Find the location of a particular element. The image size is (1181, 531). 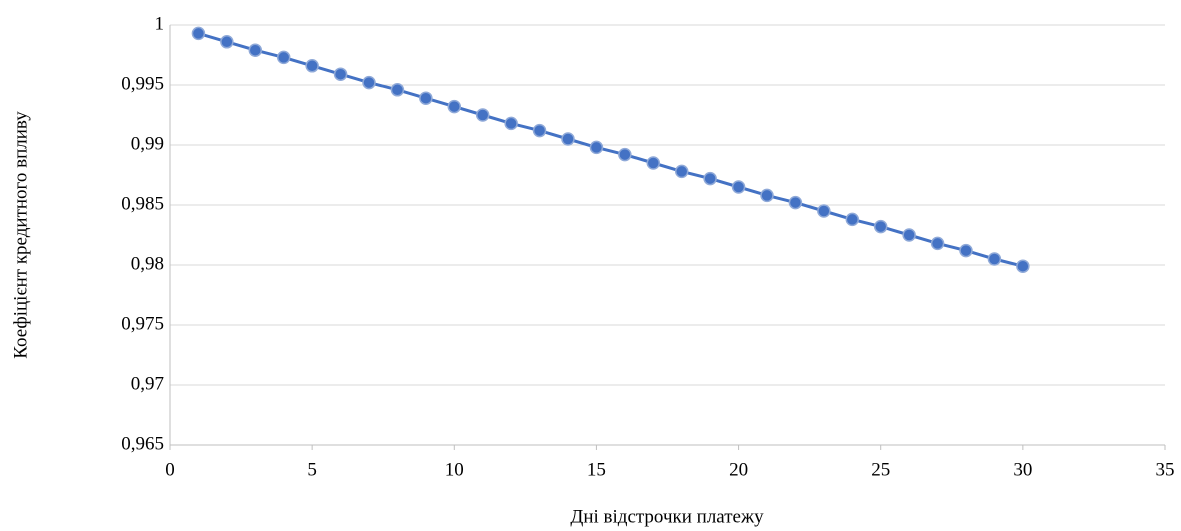

y-tick-label: 0,99 is located at coordinates (147, 143).